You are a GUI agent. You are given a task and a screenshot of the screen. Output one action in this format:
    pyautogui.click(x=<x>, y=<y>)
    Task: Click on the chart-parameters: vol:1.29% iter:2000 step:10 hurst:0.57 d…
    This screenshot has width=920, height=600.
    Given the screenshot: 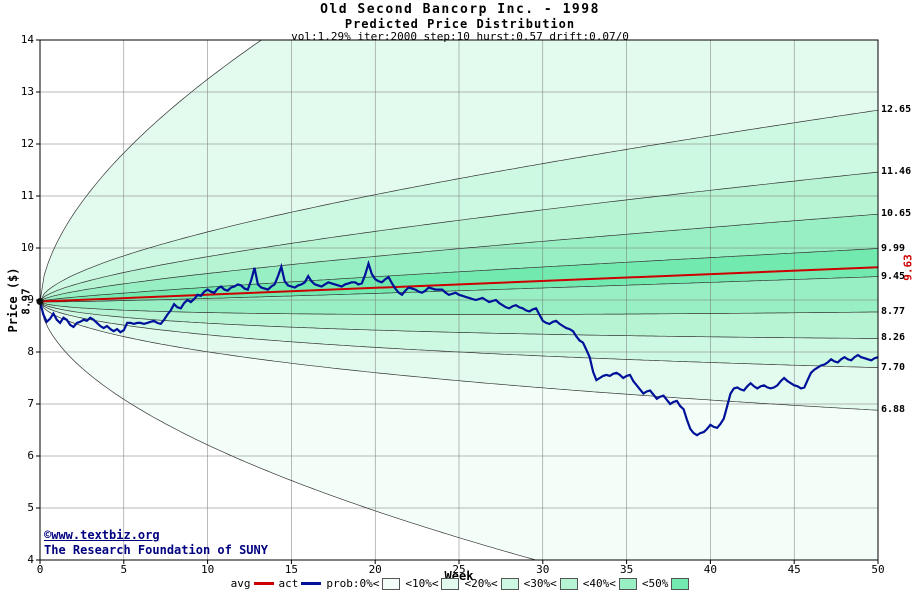 What is the action you would take?
    pyautogui.click(x=460, y=36)
    